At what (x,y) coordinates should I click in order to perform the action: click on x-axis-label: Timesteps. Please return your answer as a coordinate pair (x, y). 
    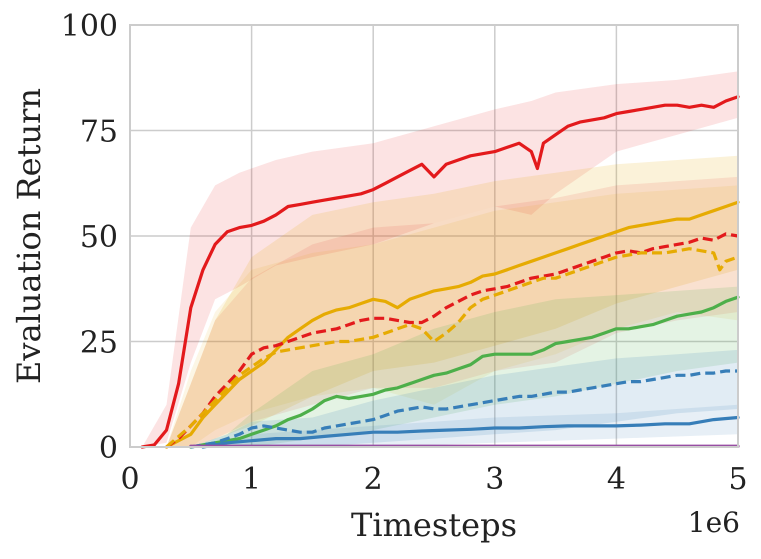
    Looking at the image, I should click on (434, 525).